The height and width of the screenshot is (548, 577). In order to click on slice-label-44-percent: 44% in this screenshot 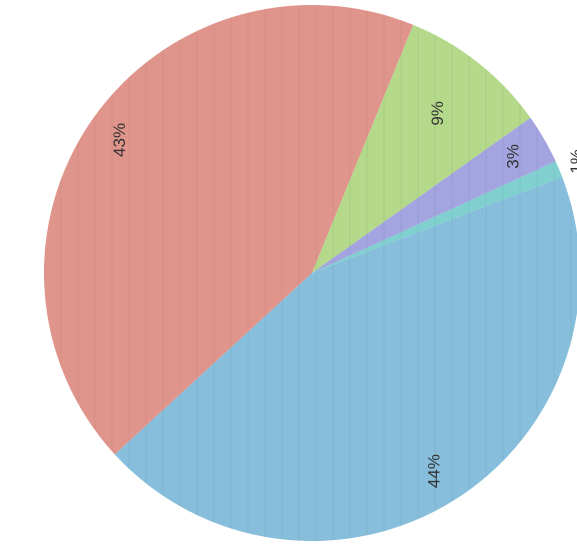, I will do `click(433, 471)`.